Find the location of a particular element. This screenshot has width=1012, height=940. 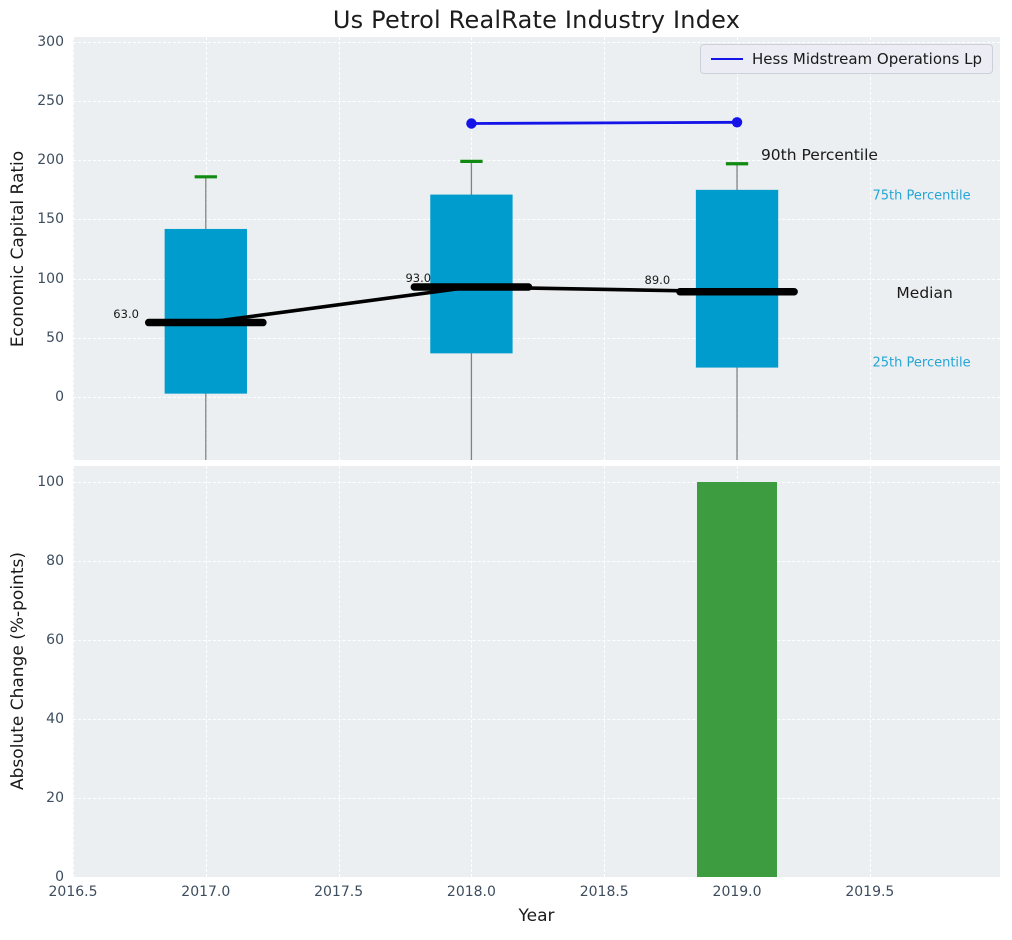

legend-line-sample is located at coordinates (727, 59).